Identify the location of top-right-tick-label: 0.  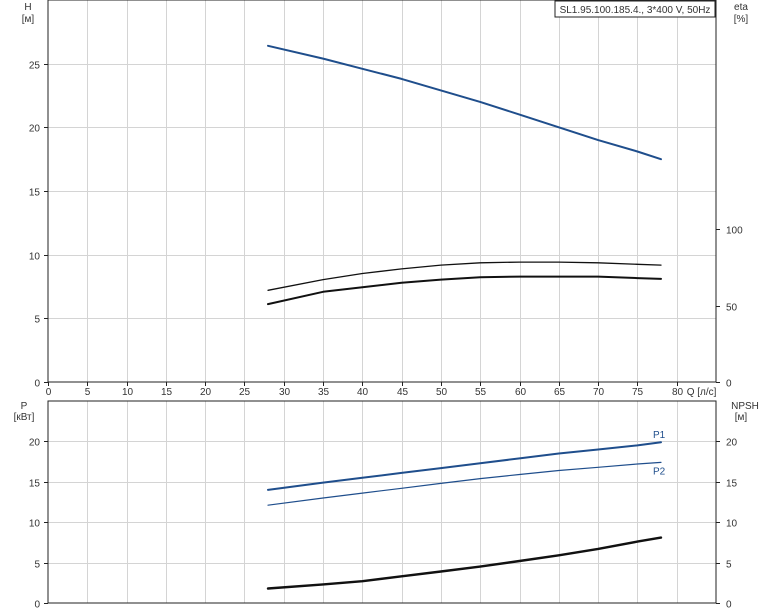
(729, 384).